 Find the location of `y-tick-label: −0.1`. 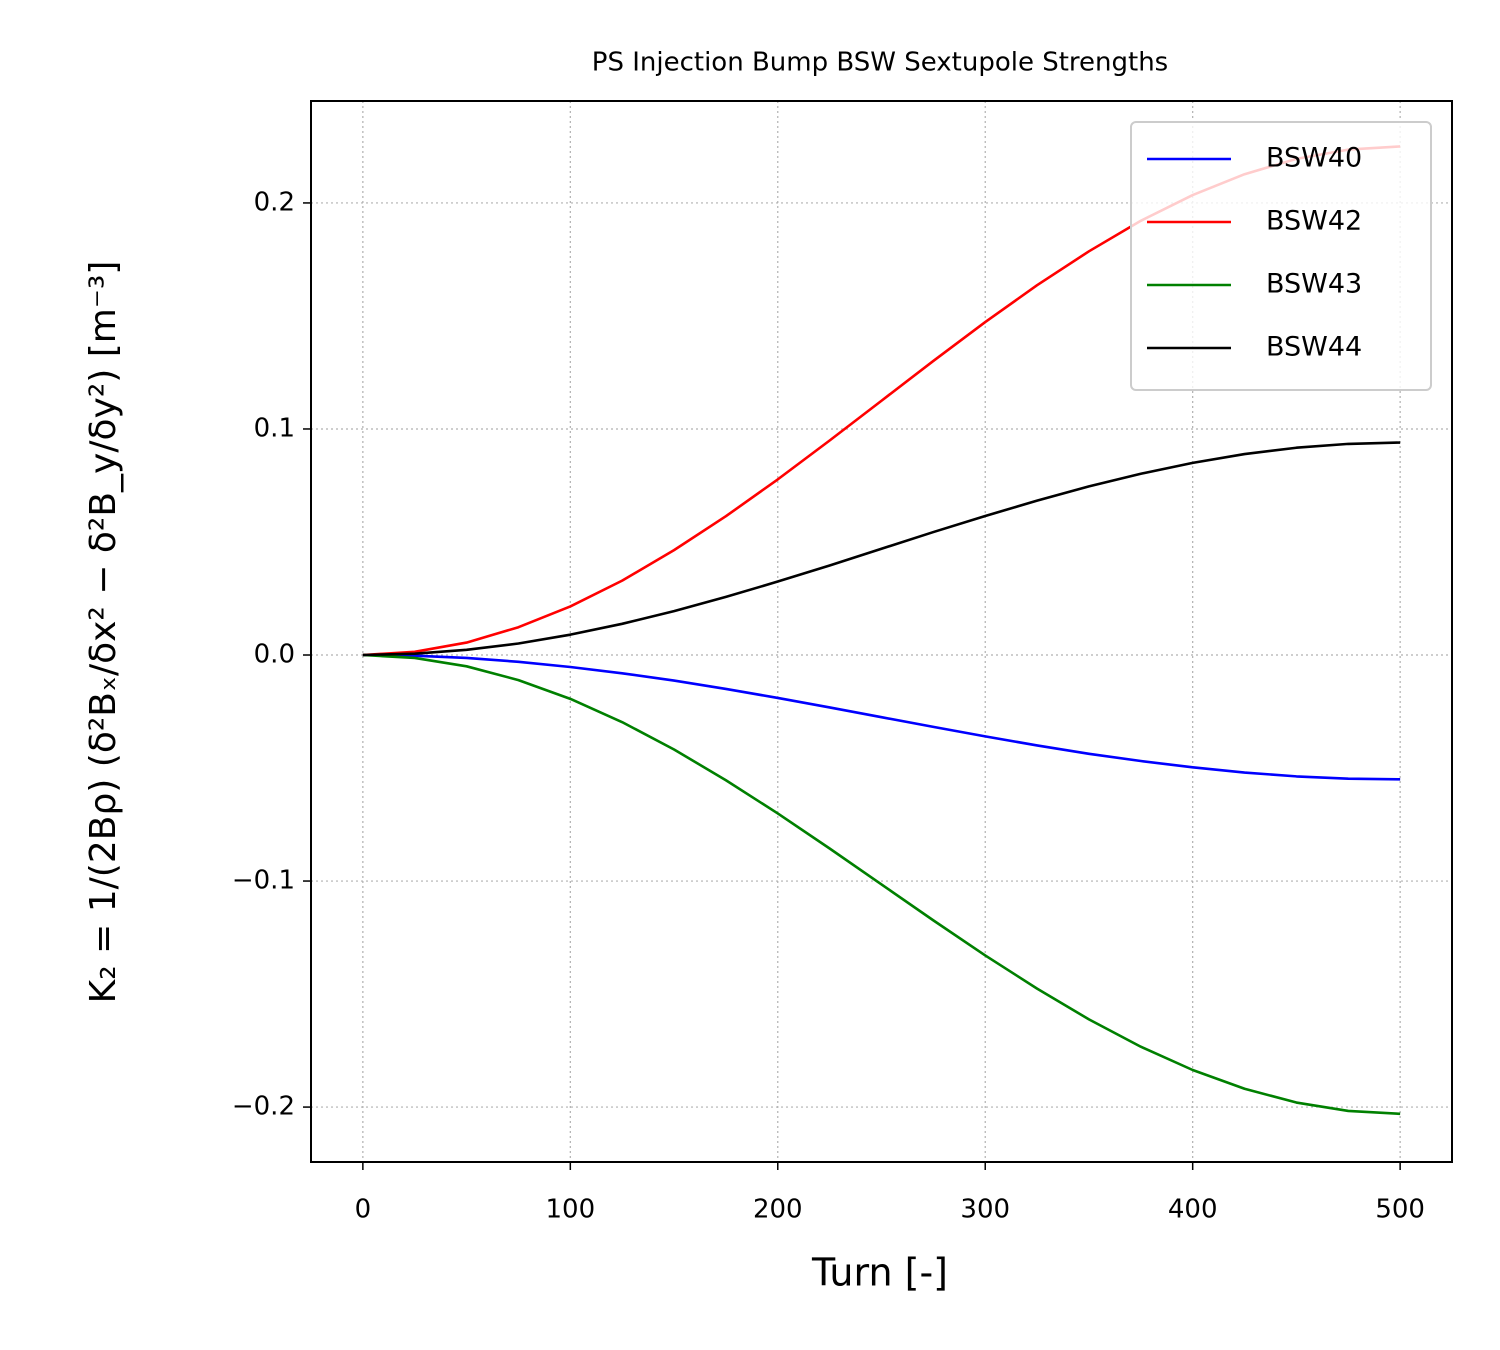

y-tick-label: −0.1 is located at coordinates (263, 881).